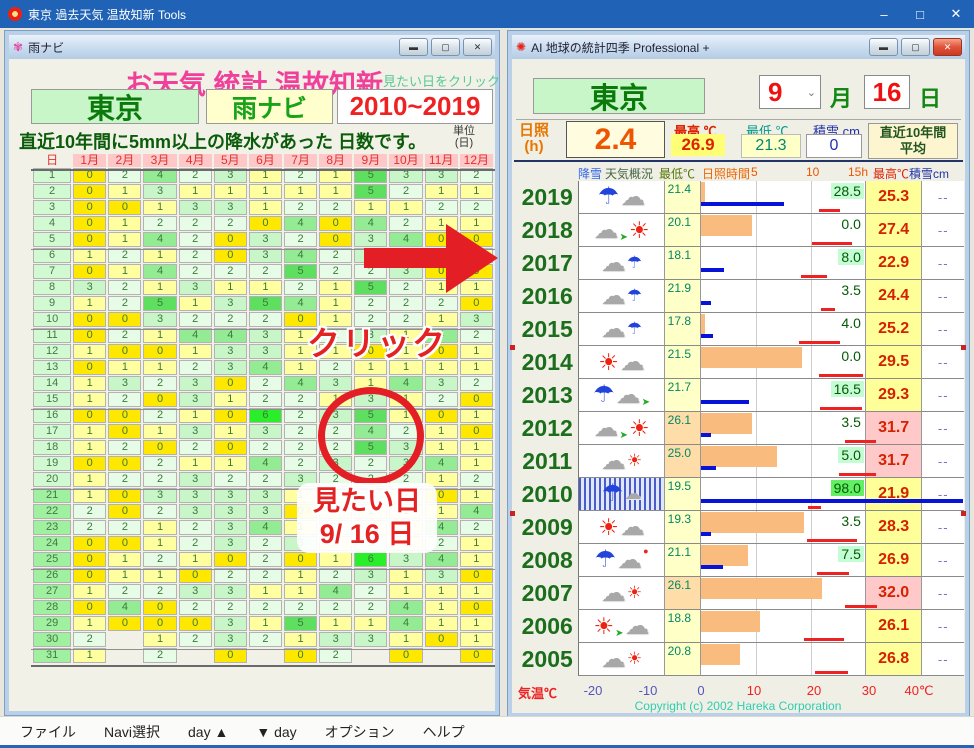 The image size is (974, 748). What do you see at coordinates (915, 47) in the screenshot?
I see `stat-maximize-button: ▢` at bounding box center [915, 47].